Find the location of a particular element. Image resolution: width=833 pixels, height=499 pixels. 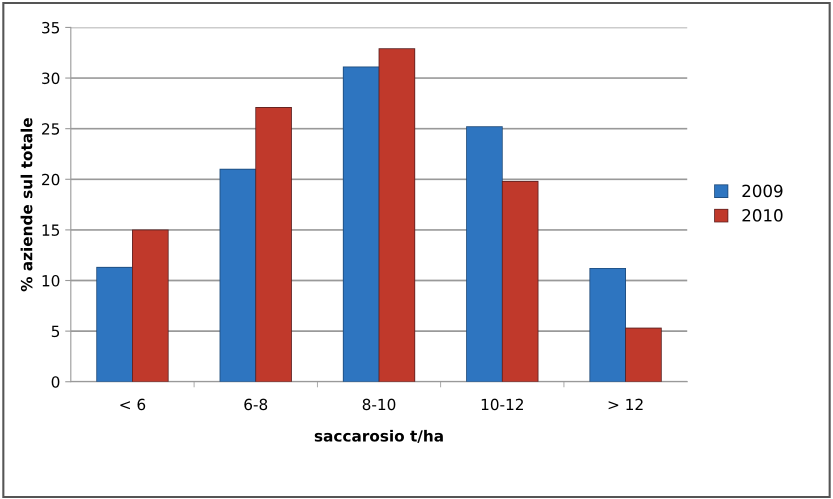

y-axis-title: % aziende sul totale is located at coordinates (26, 205).